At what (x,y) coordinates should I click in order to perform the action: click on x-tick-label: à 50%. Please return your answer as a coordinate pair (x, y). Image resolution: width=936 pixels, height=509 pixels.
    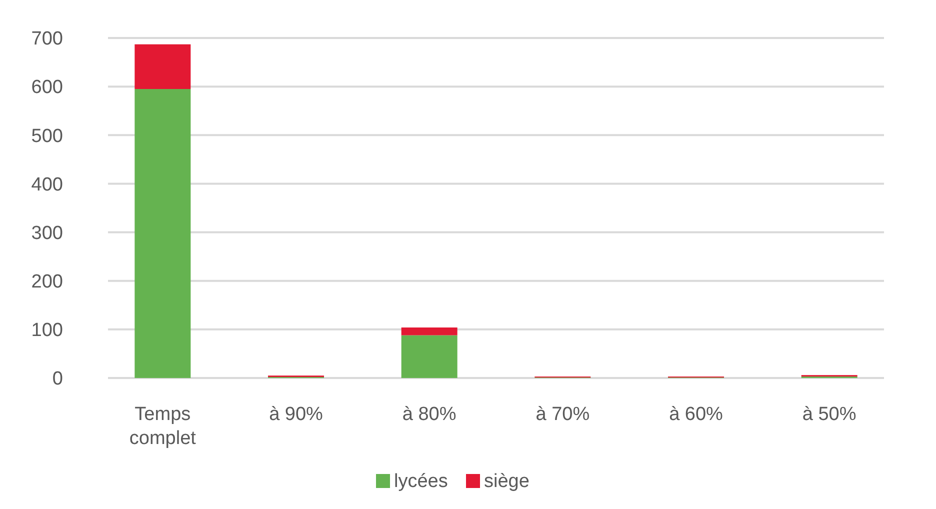
    Looking at the image, I should click on (829, 414).